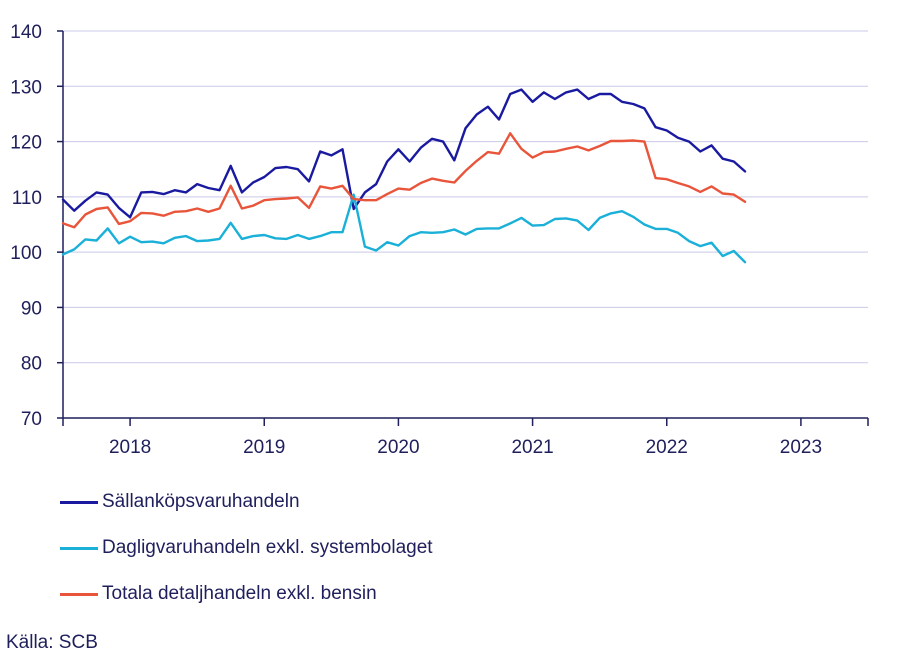  Describe the element at coordinates (532, 447) in the screenshot. I see `x-tick-label: 2021` at that location.